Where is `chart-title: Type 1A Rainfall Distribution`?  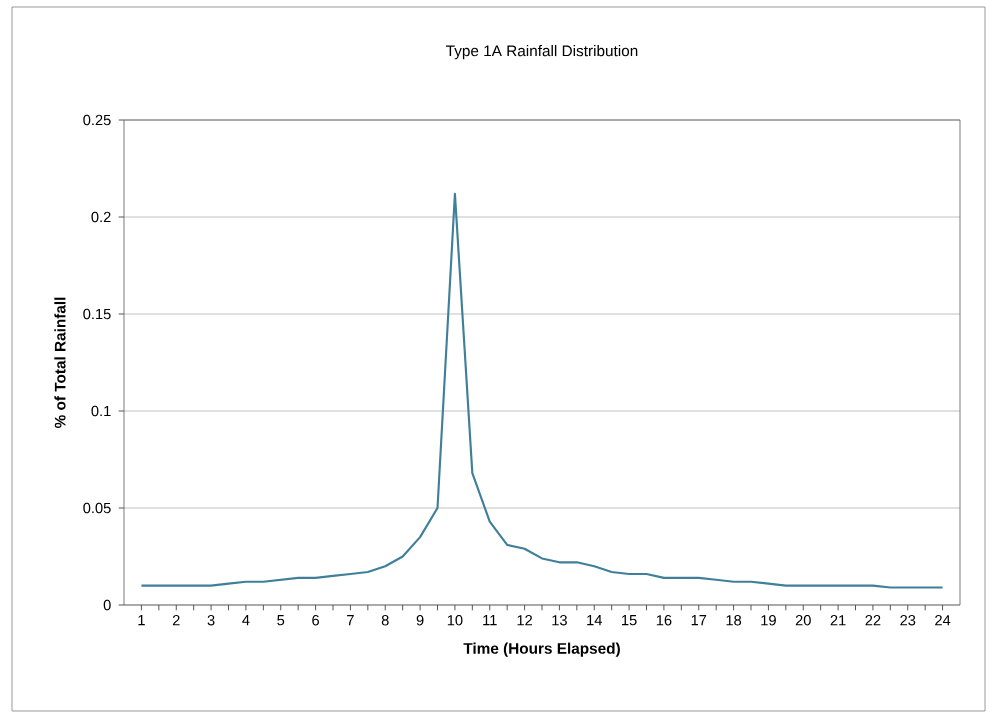
chart-title: Type 1A Rainfall Distribution is located at coordinates (542, 52).